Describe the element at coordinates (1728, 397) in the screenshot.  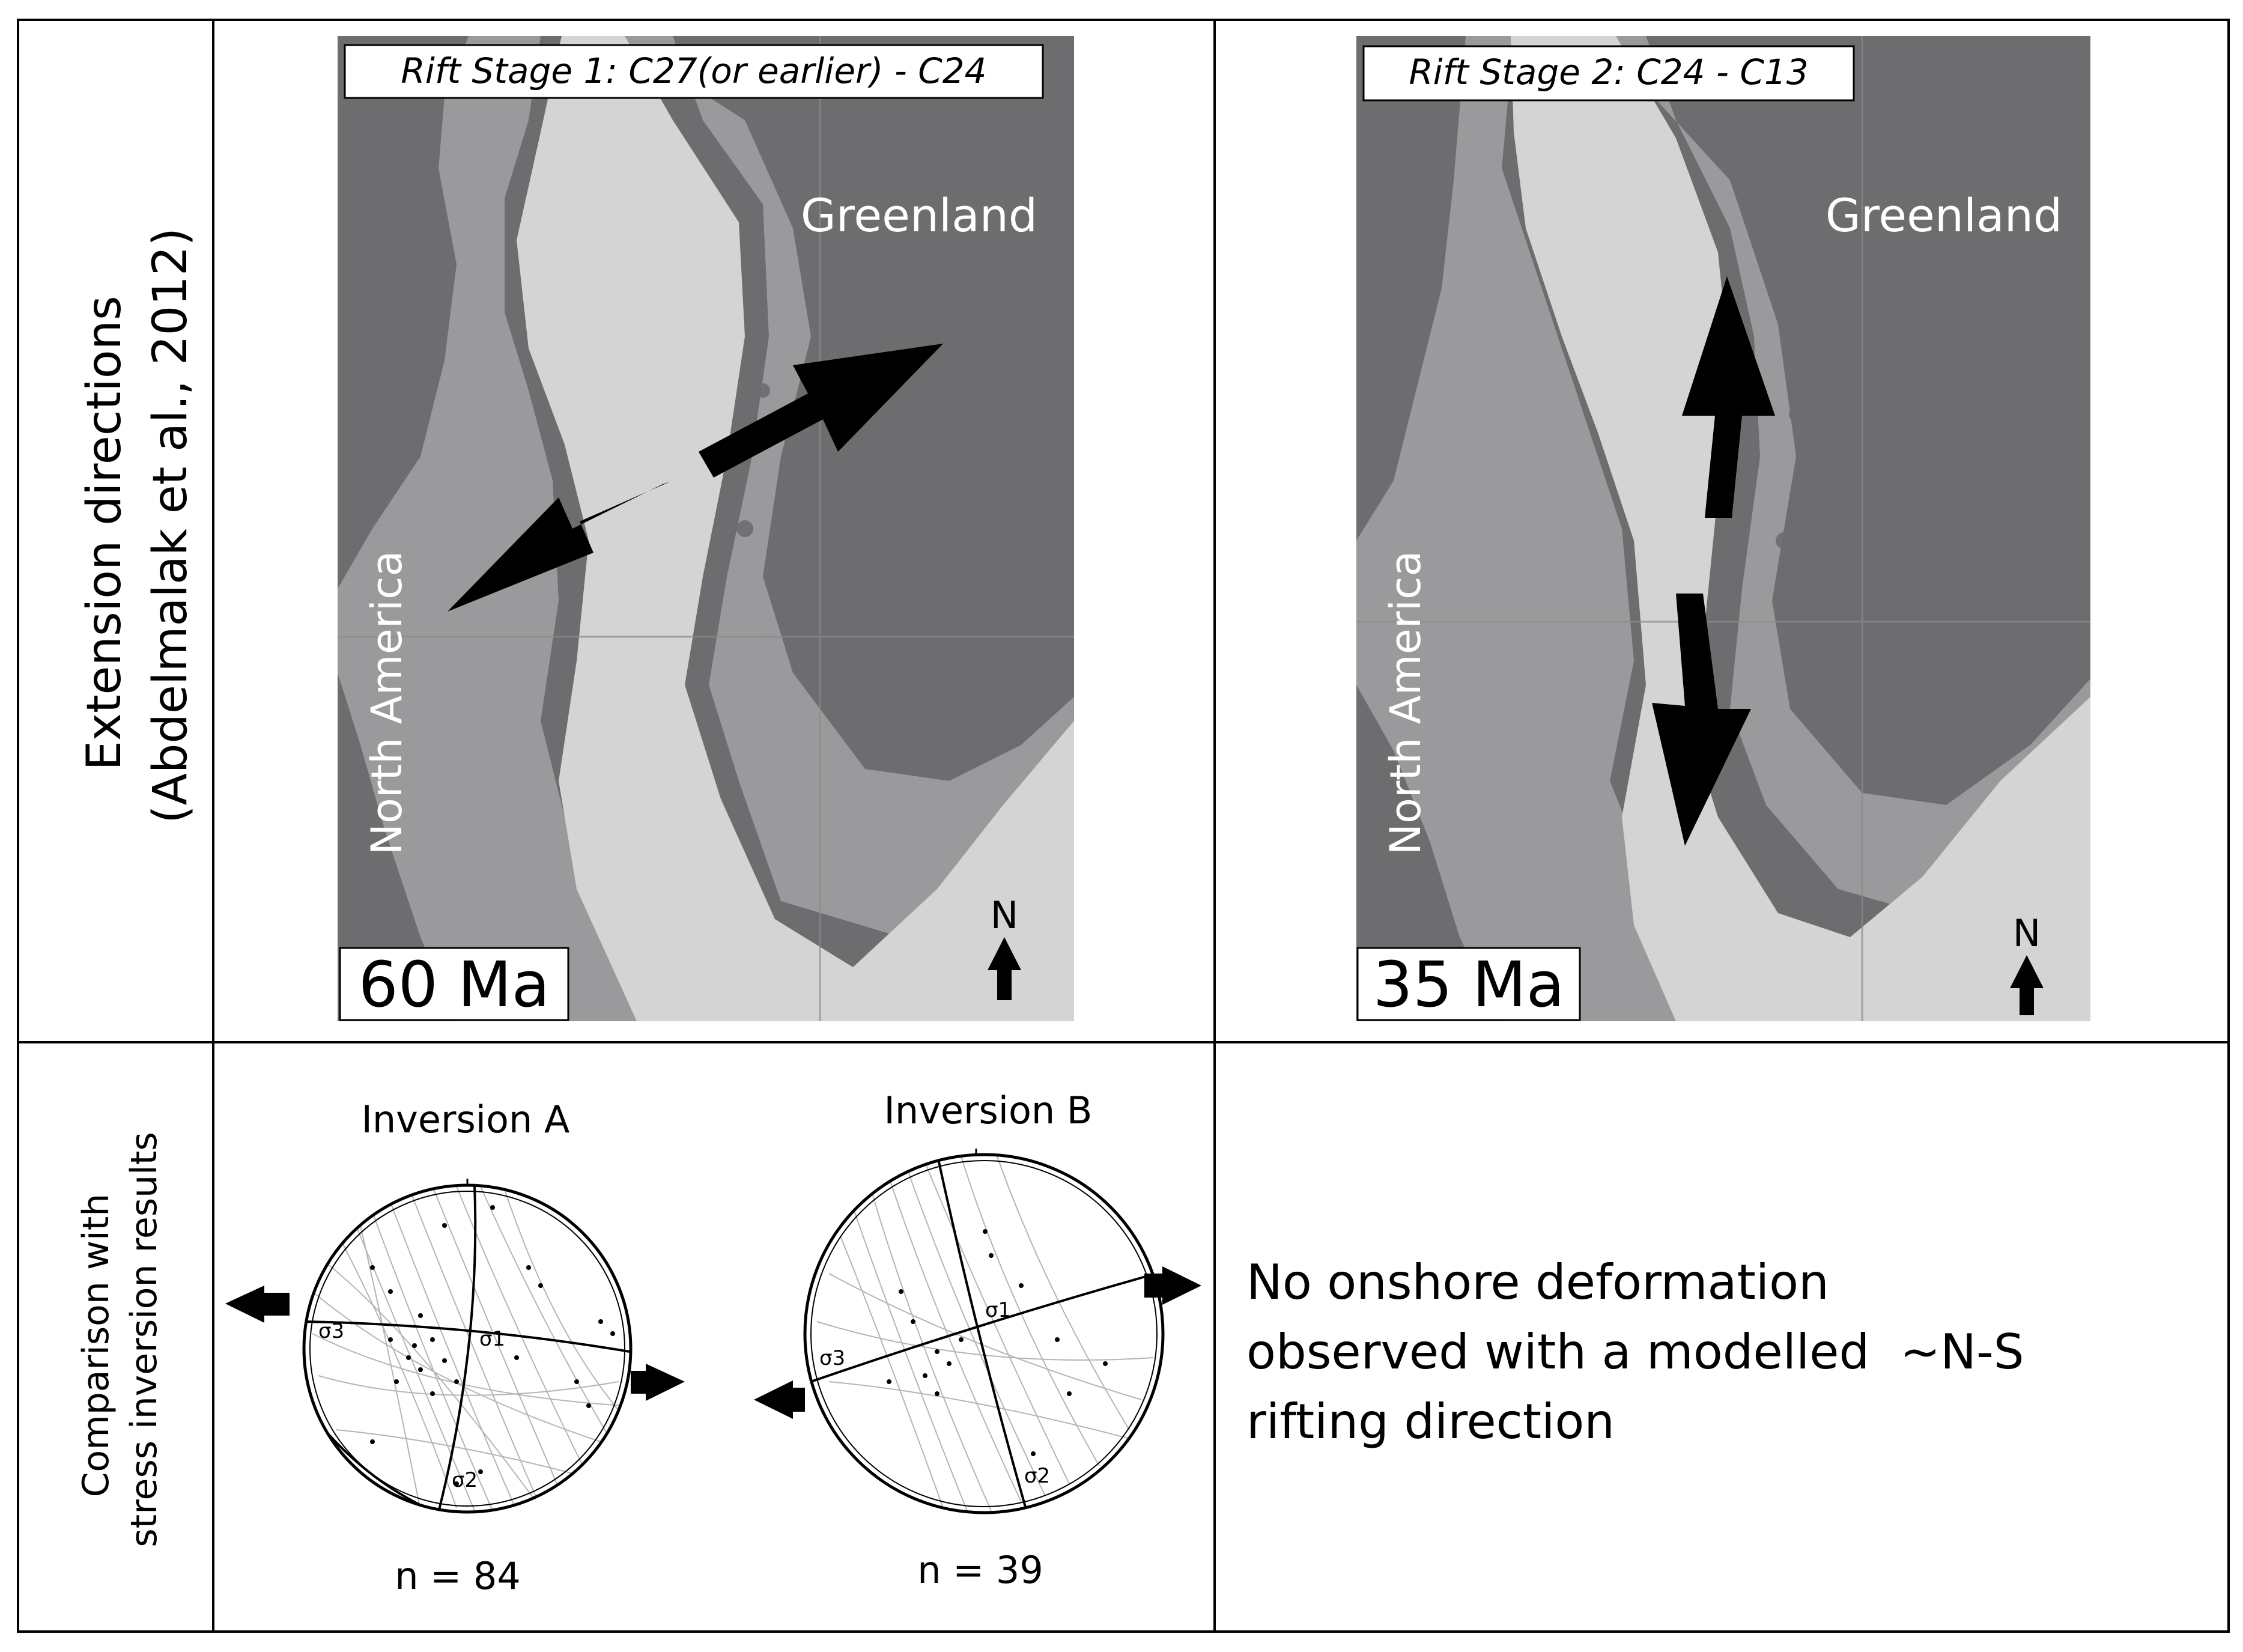
I see `map2-arrow-north` at that location.